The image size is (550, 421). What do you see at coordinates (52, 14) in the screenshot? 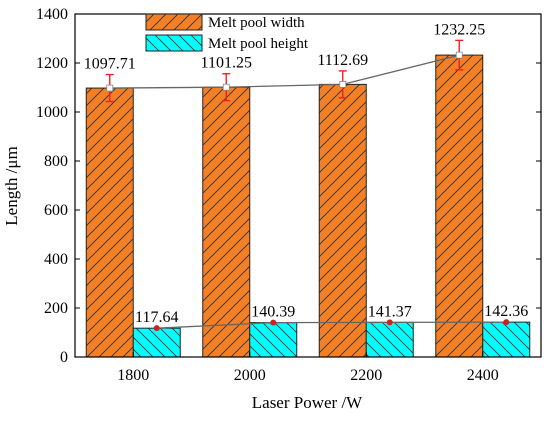
I see `y-tick-label: 1400` at bounding box center [52, 14].